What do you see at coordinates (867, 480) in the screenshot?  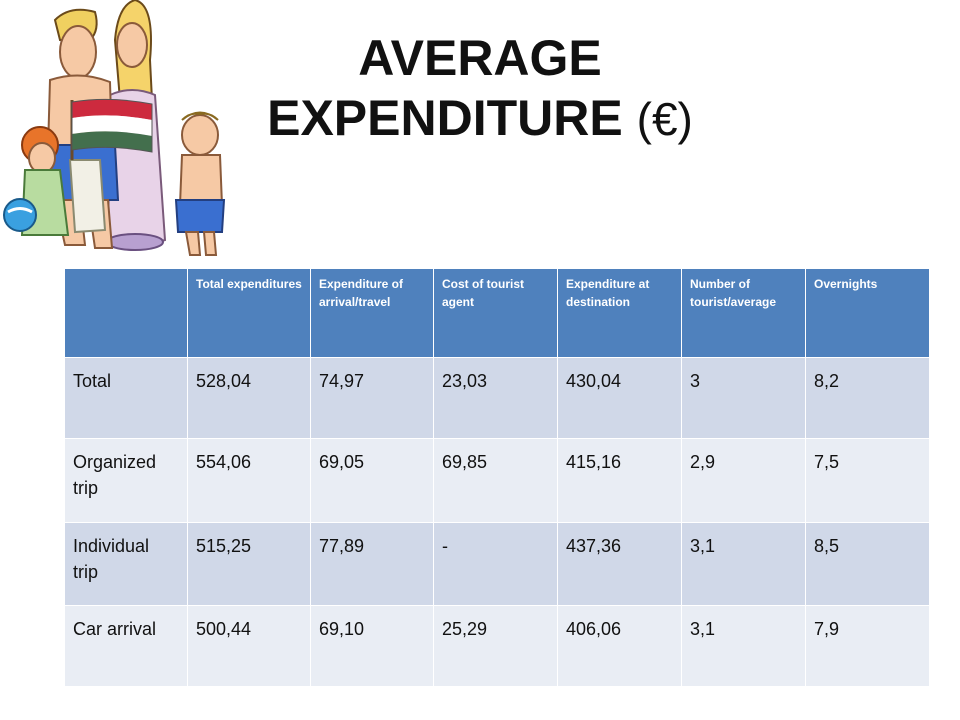 I see `table-cell: 7,5` at bounding box center [867, 480].